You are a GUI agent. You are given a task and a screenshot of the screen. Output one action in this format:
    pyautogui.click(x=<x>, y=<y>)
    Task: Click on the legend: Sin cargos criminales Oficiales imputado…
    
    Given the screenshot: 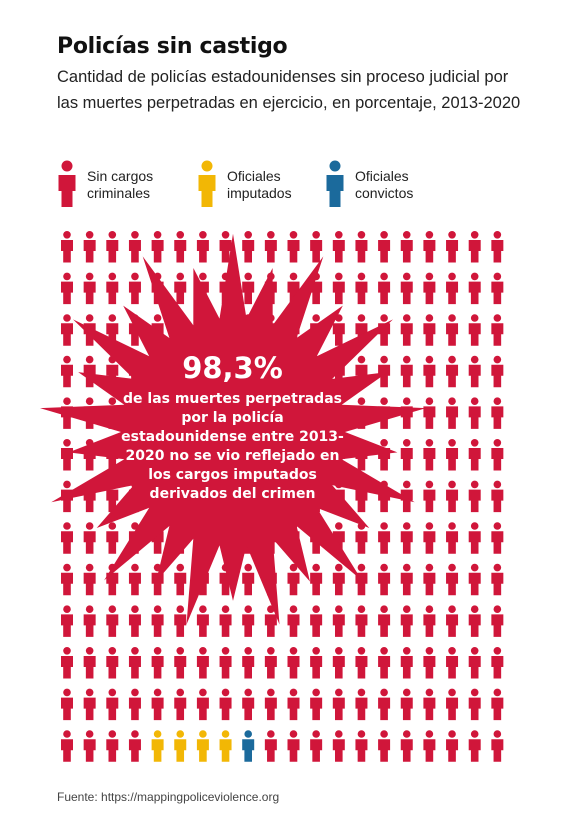 What is the action you would take?
    pyautogui.click(x=297, y=185)
    